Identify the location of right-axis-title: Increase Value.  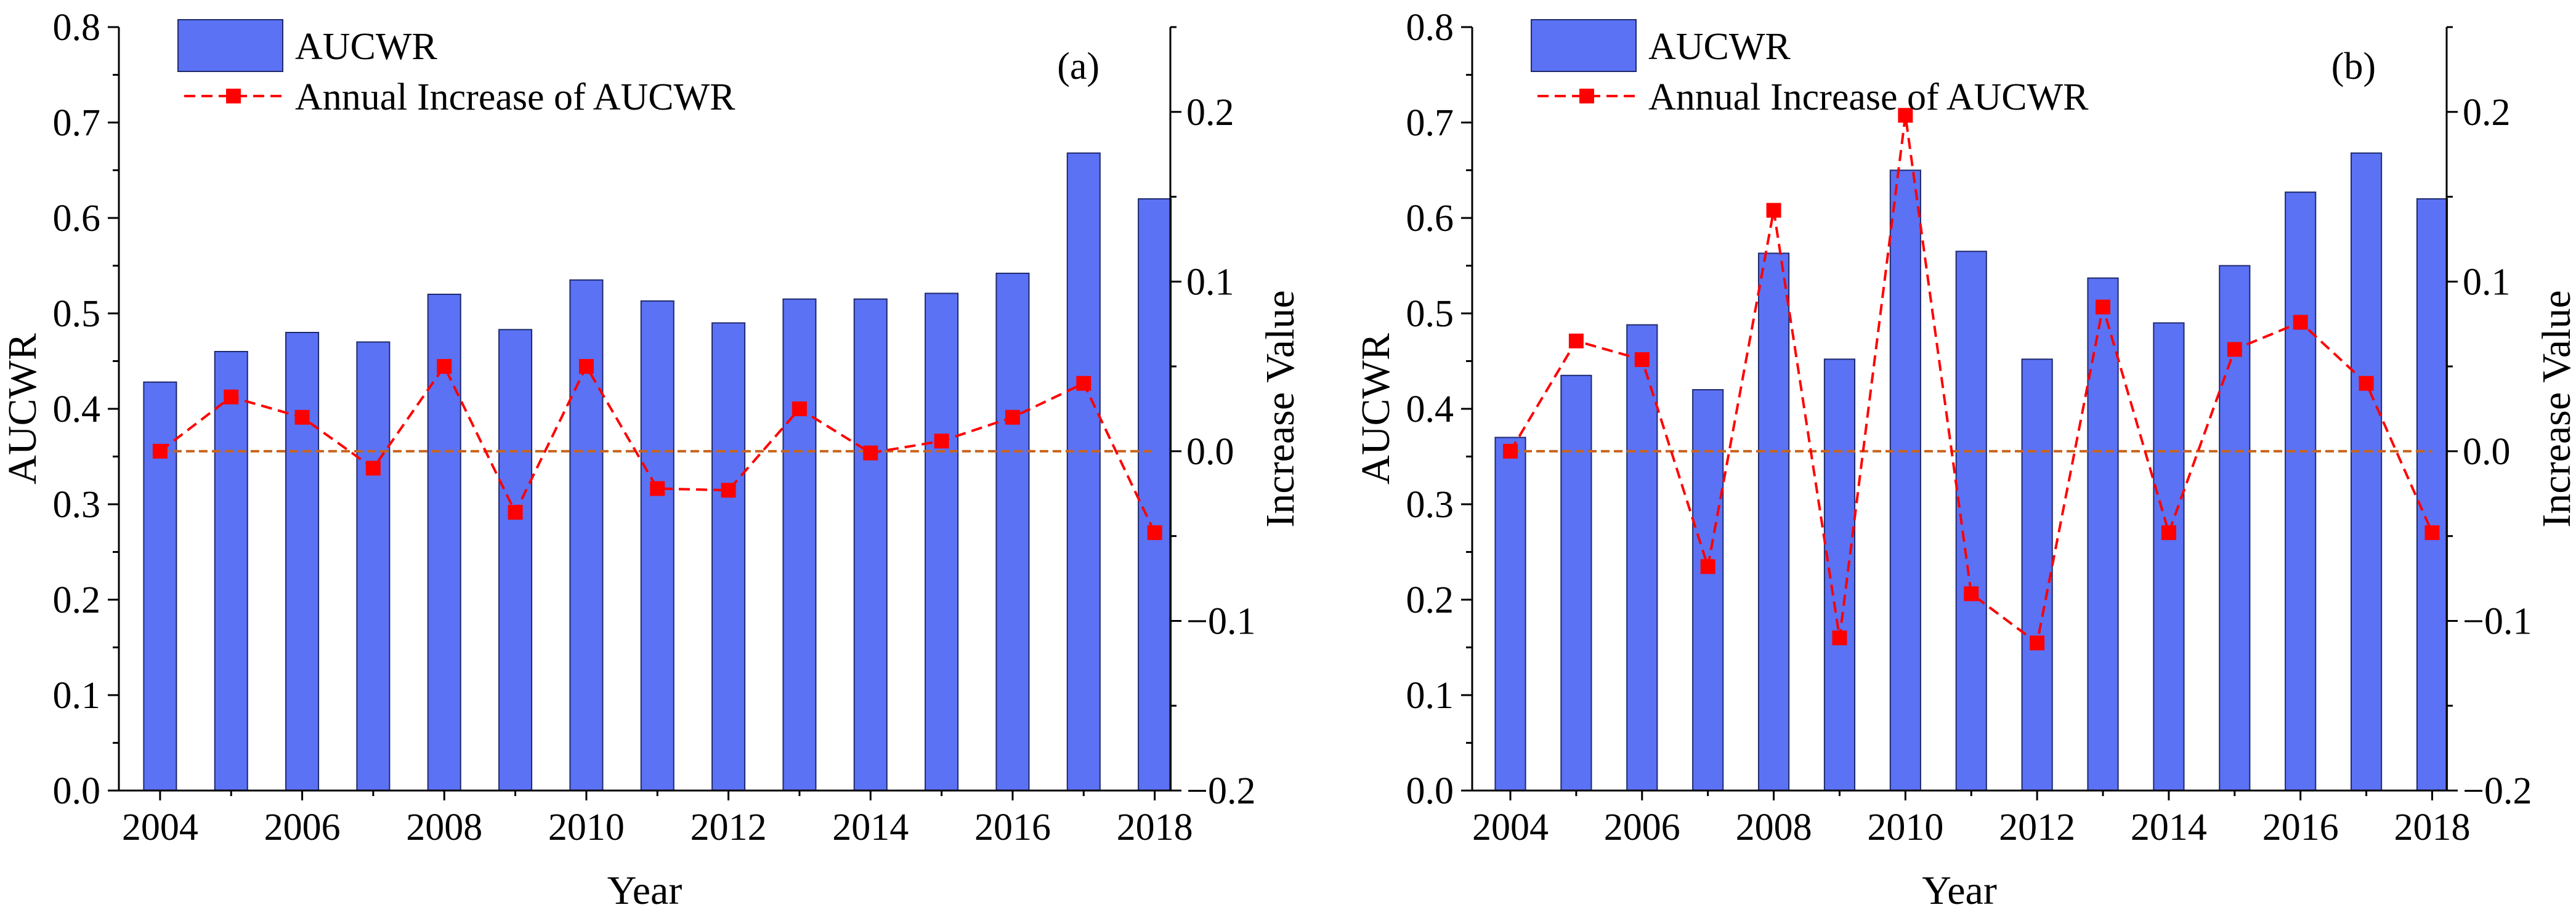
(2555, 408).